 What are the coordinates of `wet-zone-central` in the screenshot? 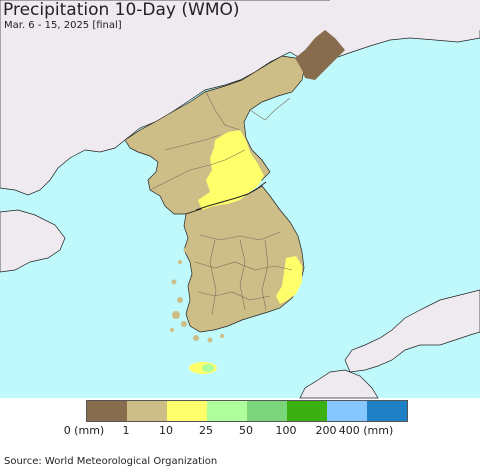 It's located at (231, 170).